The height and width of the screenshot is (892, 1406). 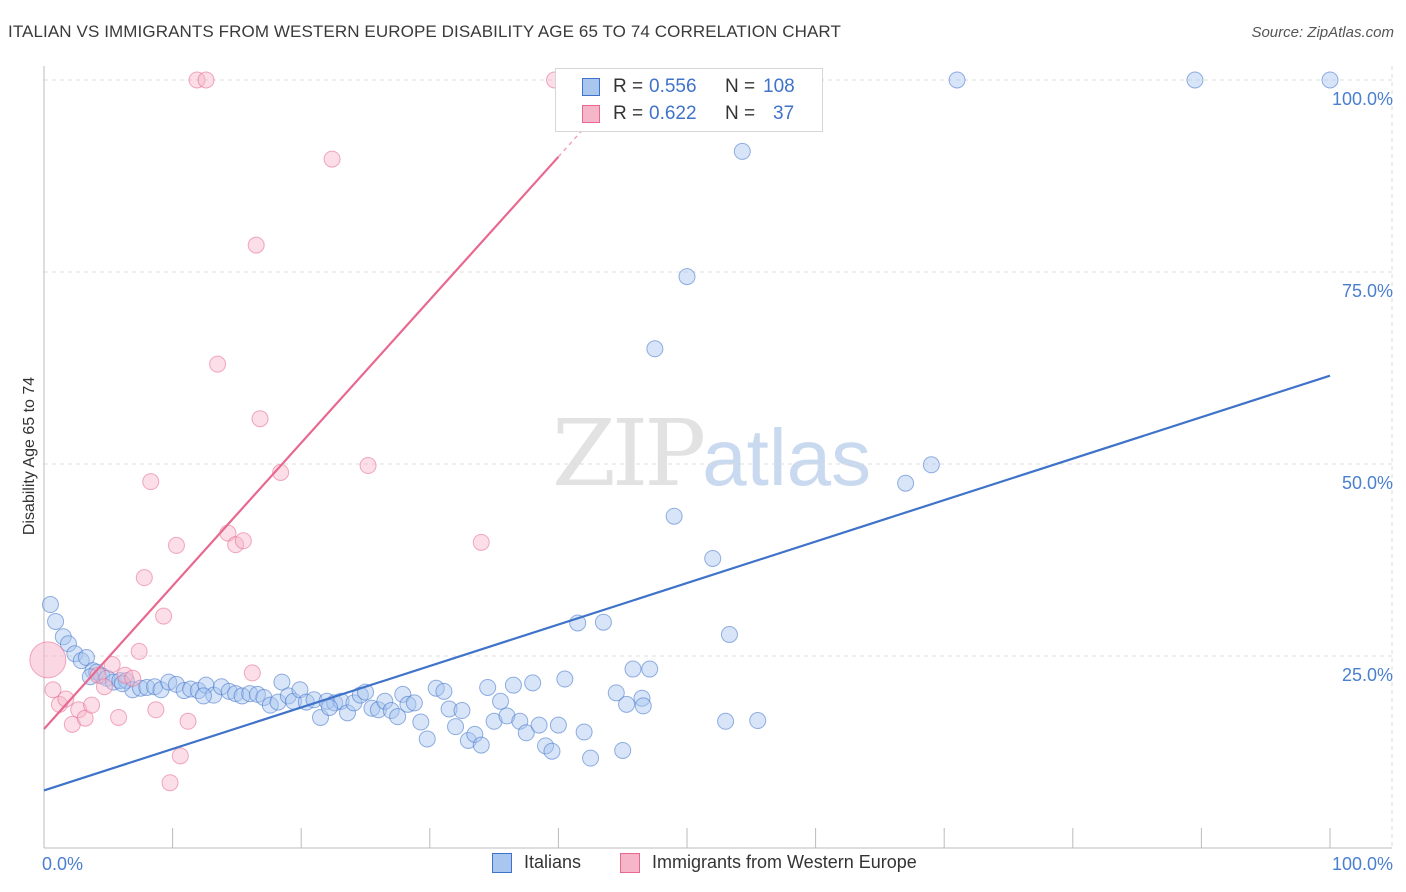 I want to click on blue-swatch, so click(x=591, y=87).